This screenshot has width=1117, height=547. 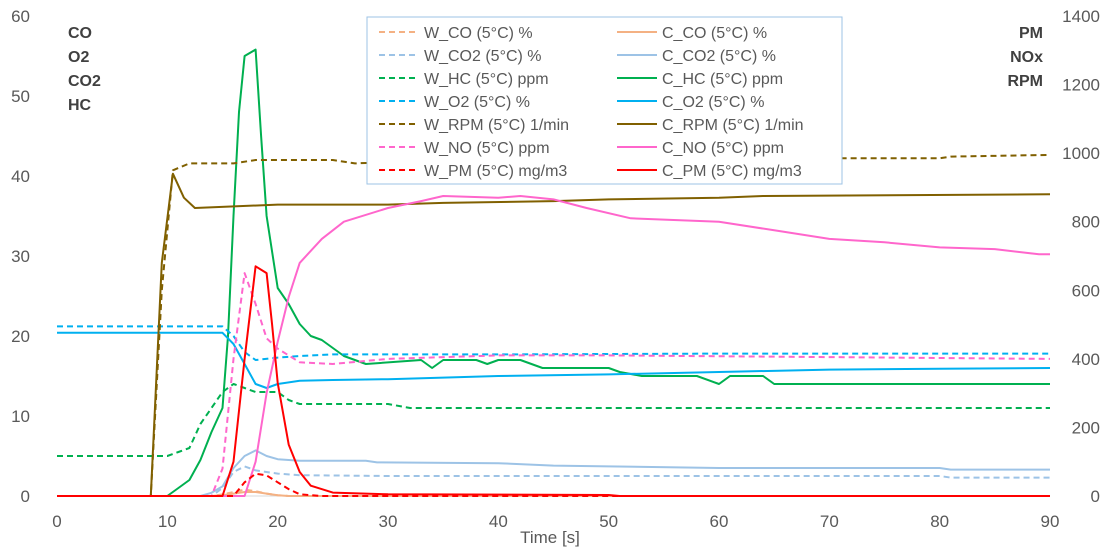 I want to click on x-tick-label: 90, so click(x=1050, y=521).